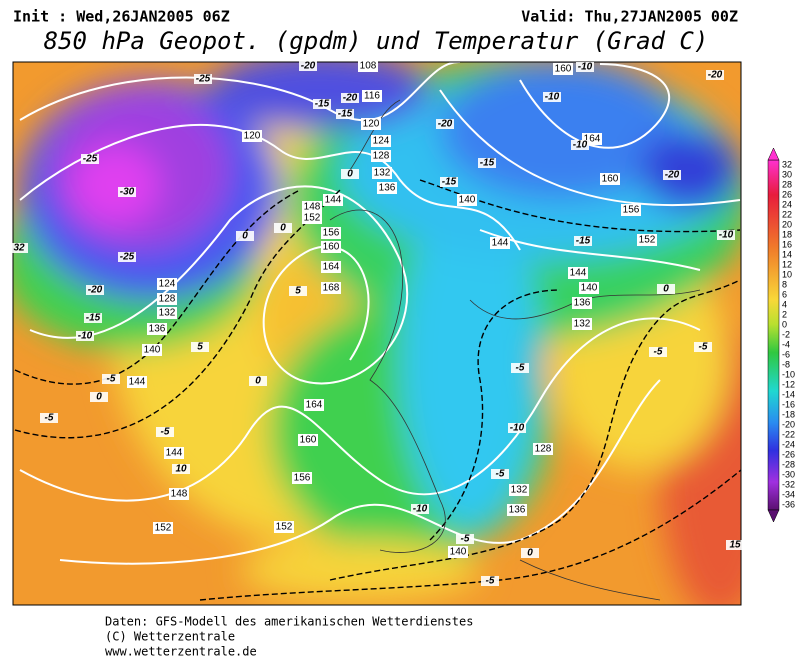 The image size is (802, 658). Describe the element at coordinates (787, 274) in the screenshot. I see `colorbar-label: 10` at that location.